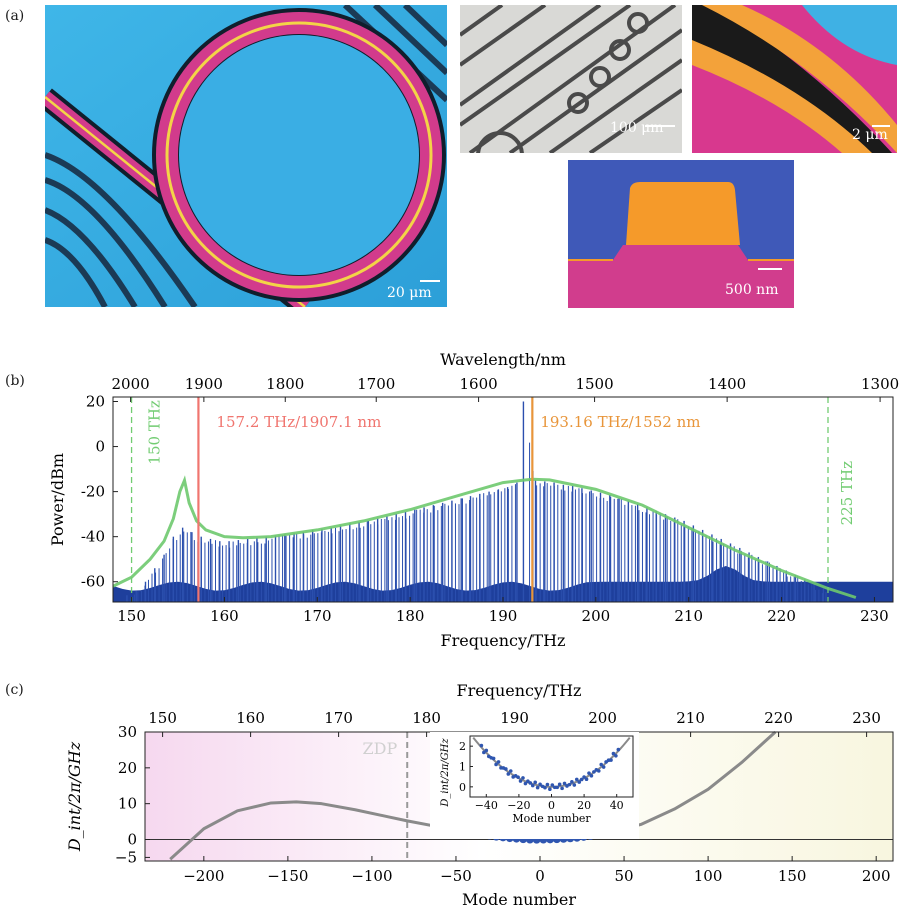 This screenshot has width=901, height=917. I want to click on y-tick-label: -60, so click(93, 582).